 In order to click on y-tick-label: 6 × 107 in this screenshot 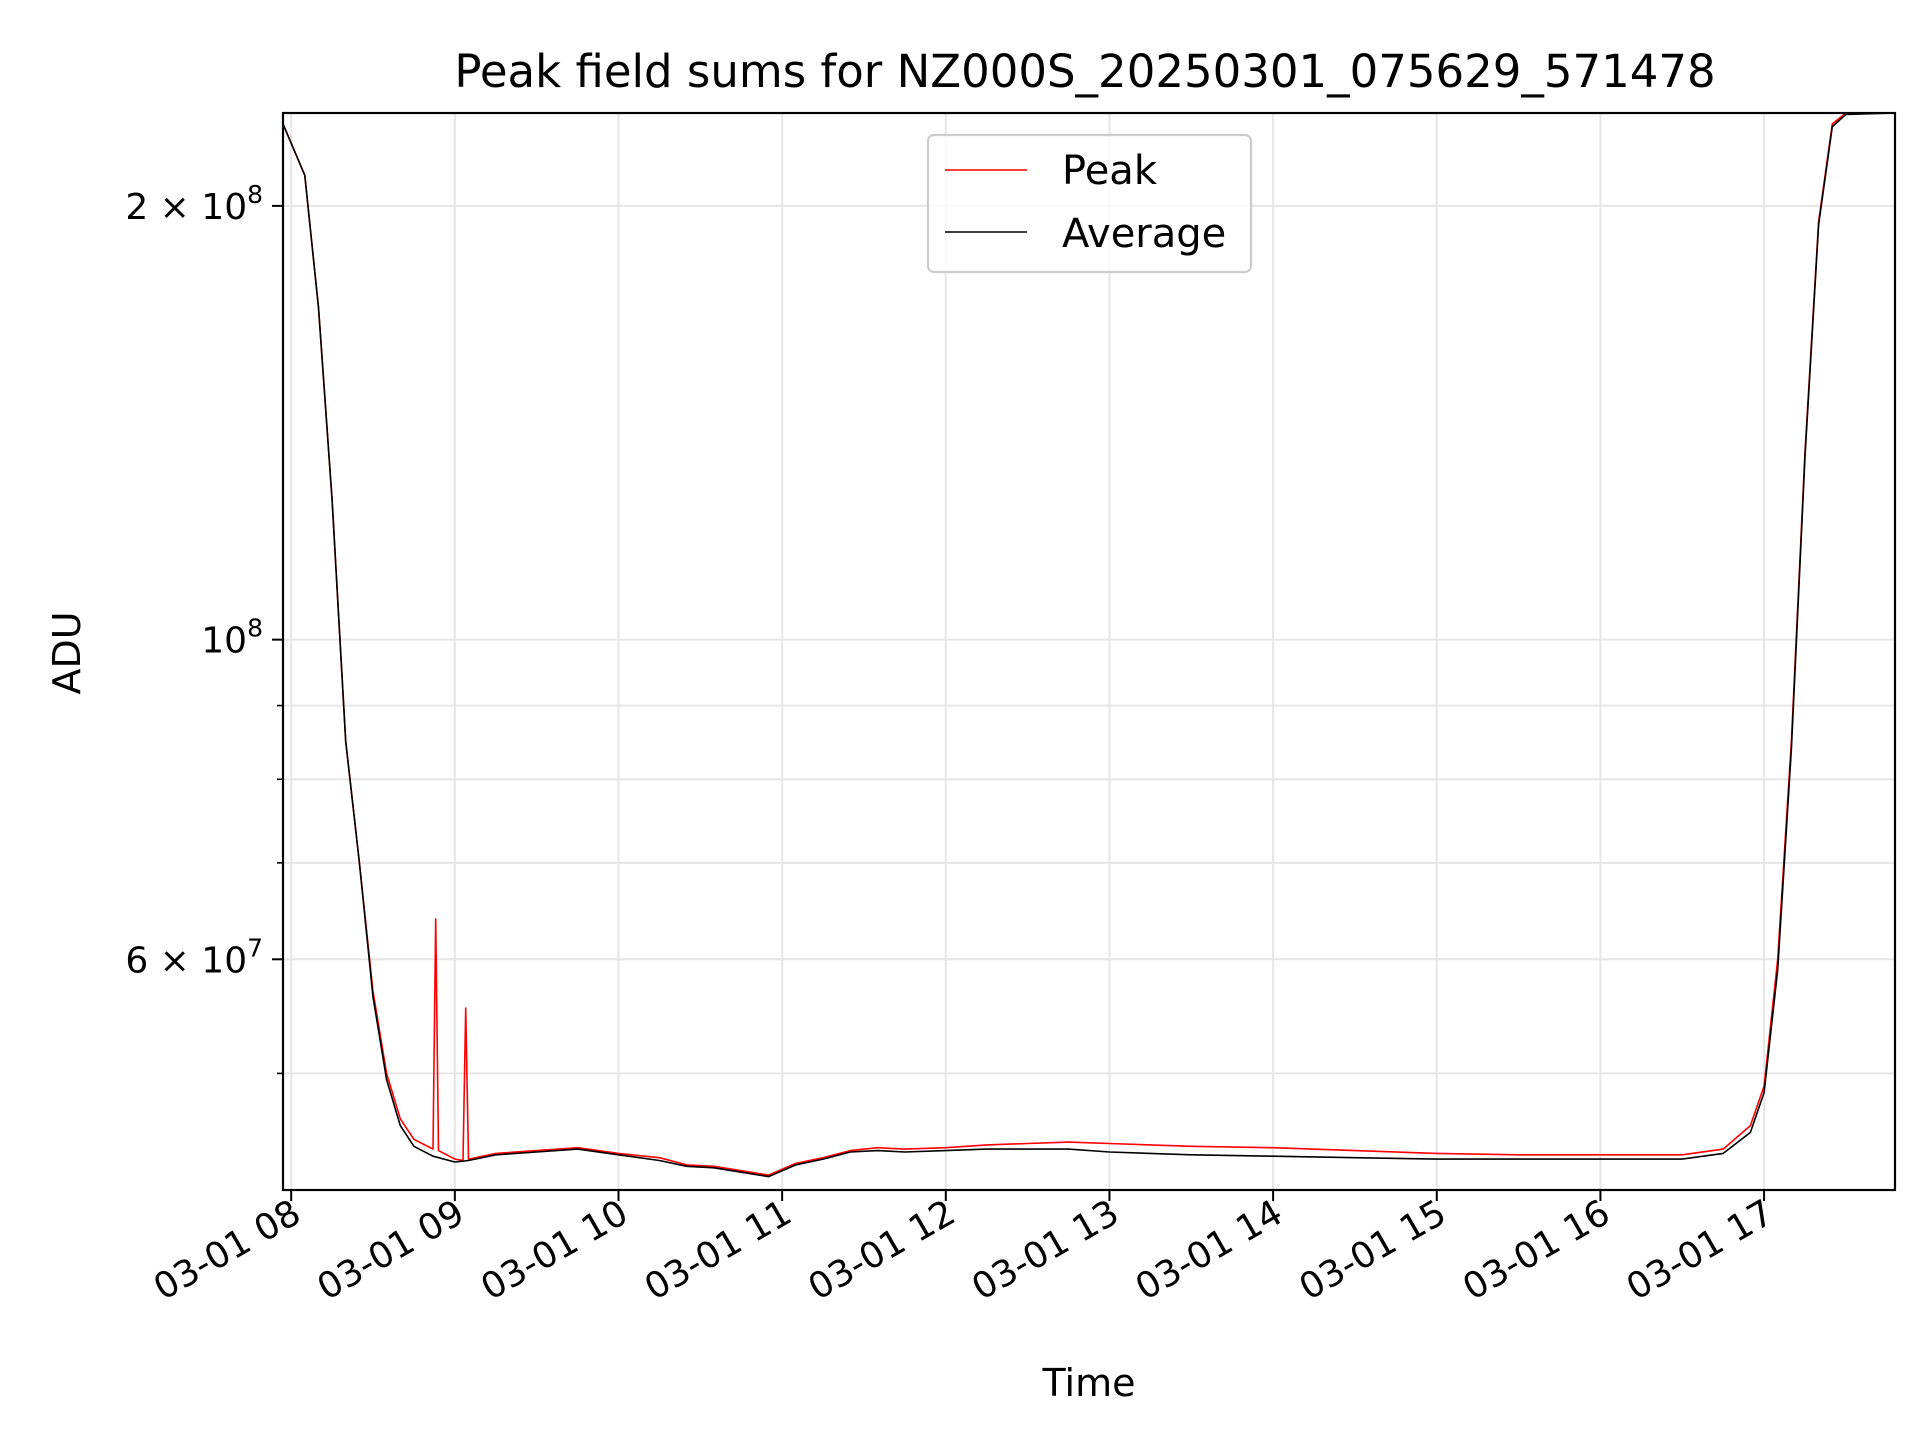, I will do `click(194, 957)`.